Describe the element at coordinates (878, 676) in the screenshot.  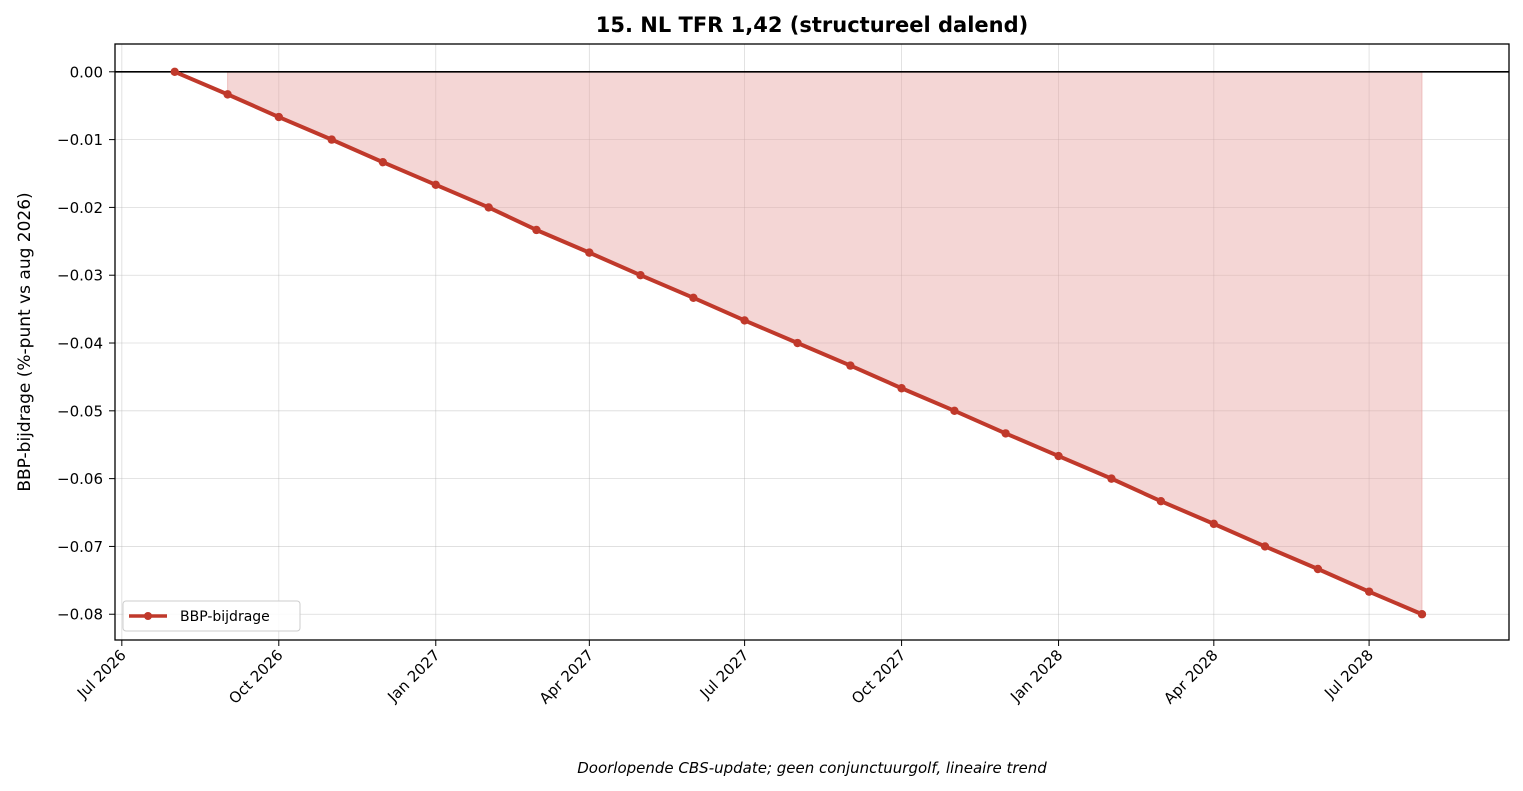
I see `x-tick-label: Oct 2027` at that location.